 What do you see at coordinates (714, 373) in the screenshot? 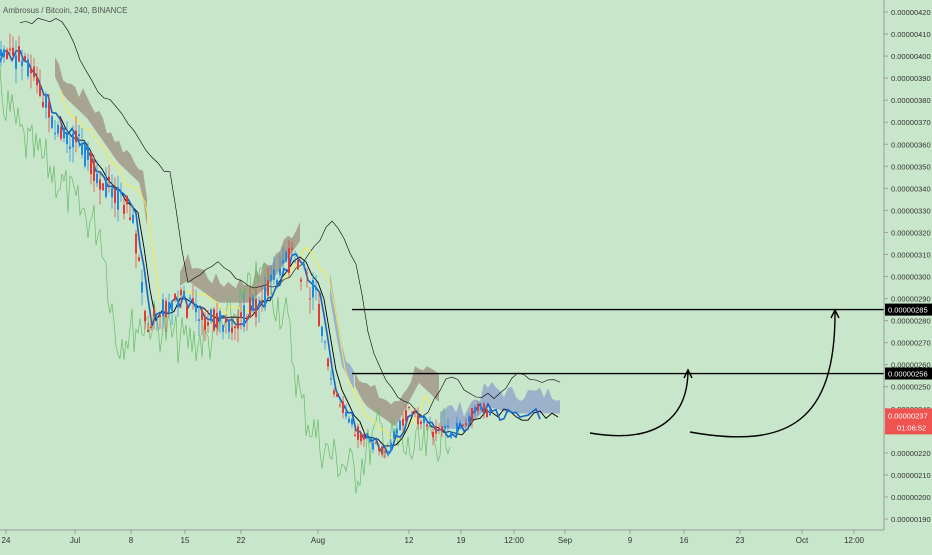
I see `projection-arrows` at bounding box center [714, 373].